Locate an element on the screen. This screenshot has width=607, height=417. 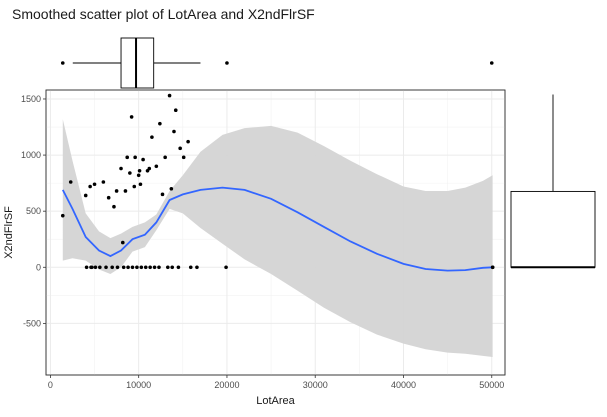
y-tick-label: 500 is located at coordinates (33, 211).